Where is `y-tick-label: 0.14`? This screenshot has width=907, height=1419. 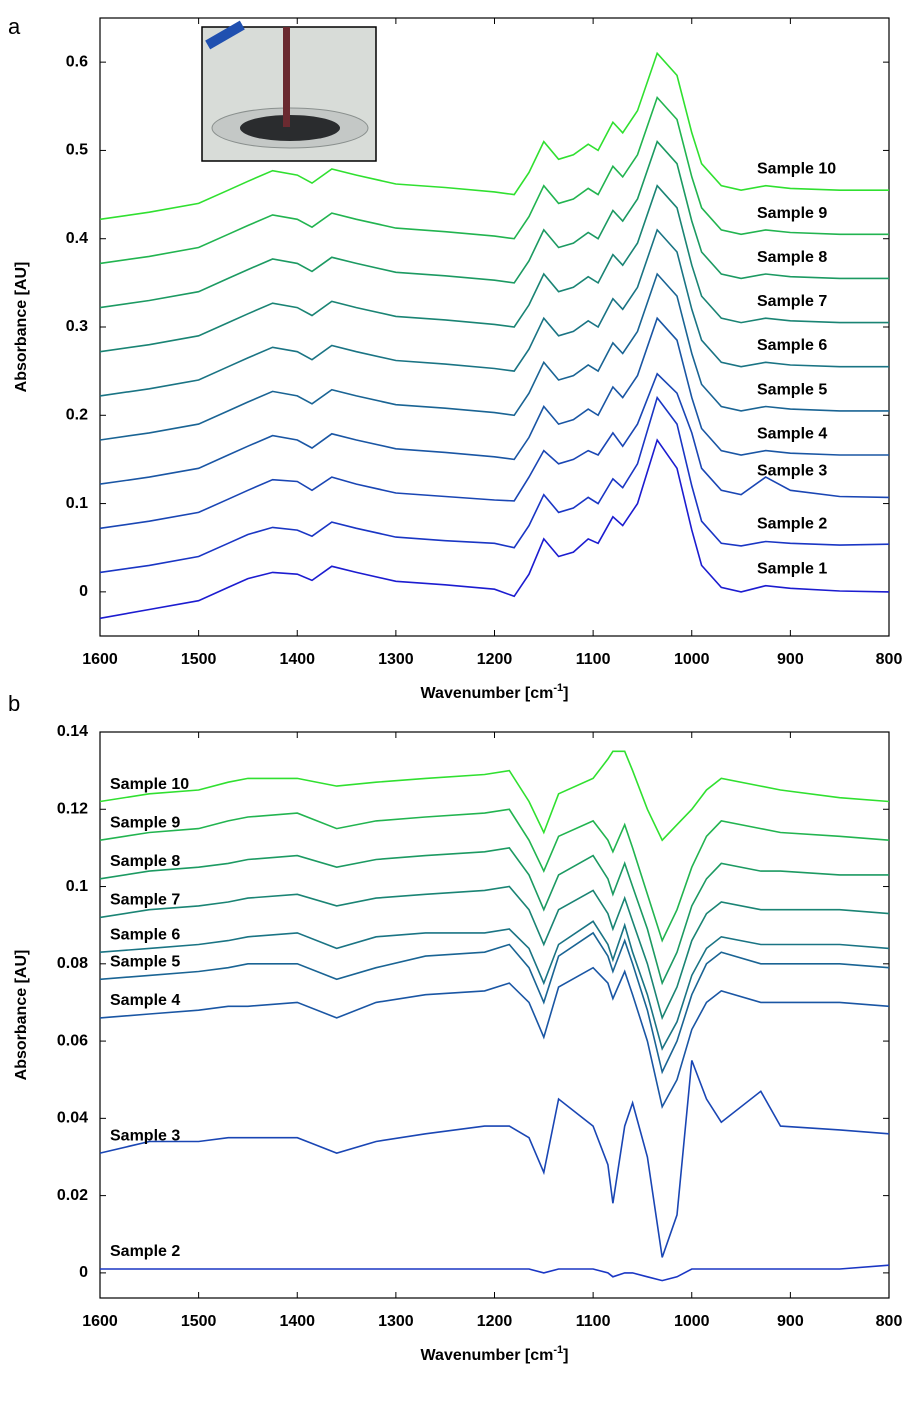
y-tick-label: 0.14 is located at coordinates (72, 731).